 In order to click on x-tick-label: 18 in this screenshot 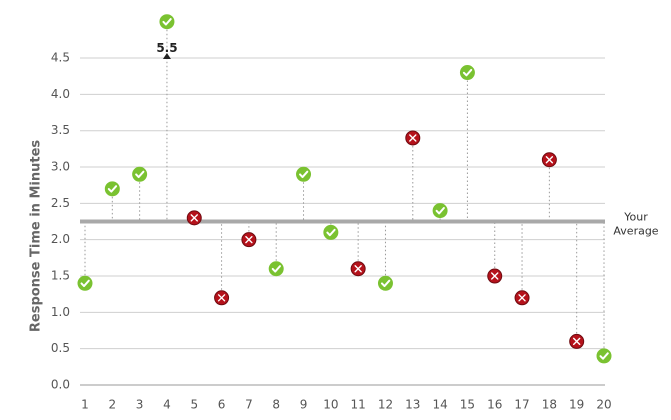, I will do `click(549, 405)`.